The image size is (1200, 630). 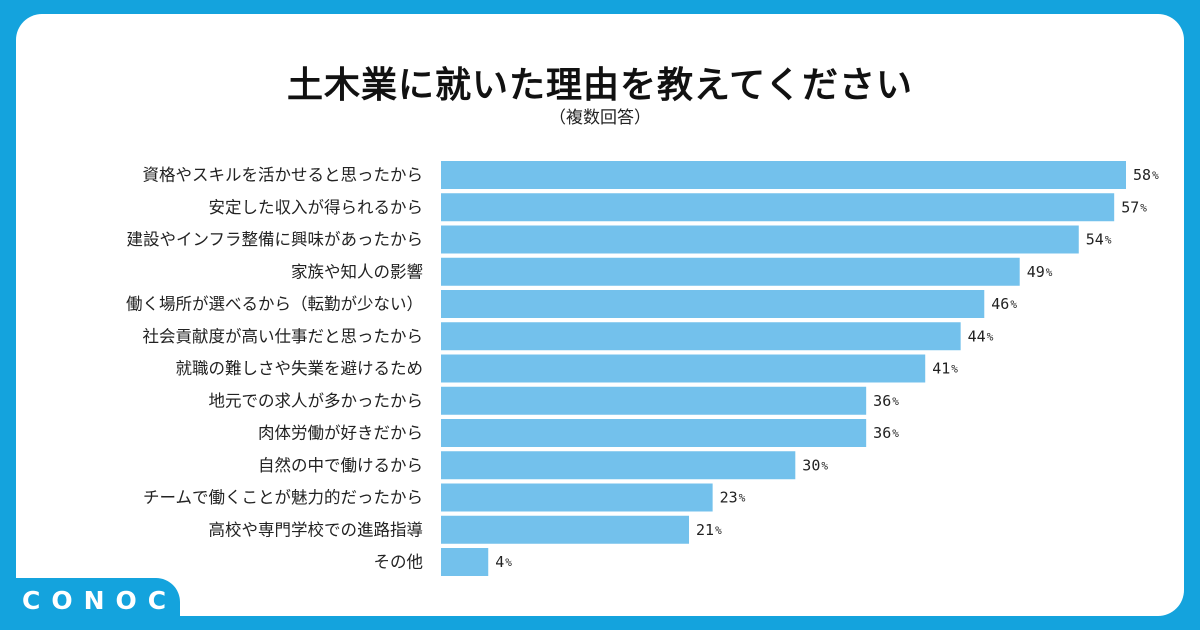 I want to click on value-label: 46%, so click(x=1004, y=304).